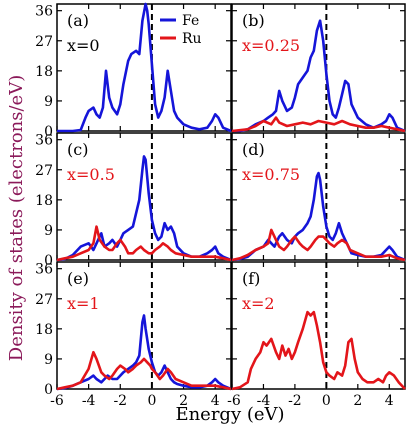 This screenshot has height=436, width=409. I want to click on panel-label: (e), so click(78, 278).